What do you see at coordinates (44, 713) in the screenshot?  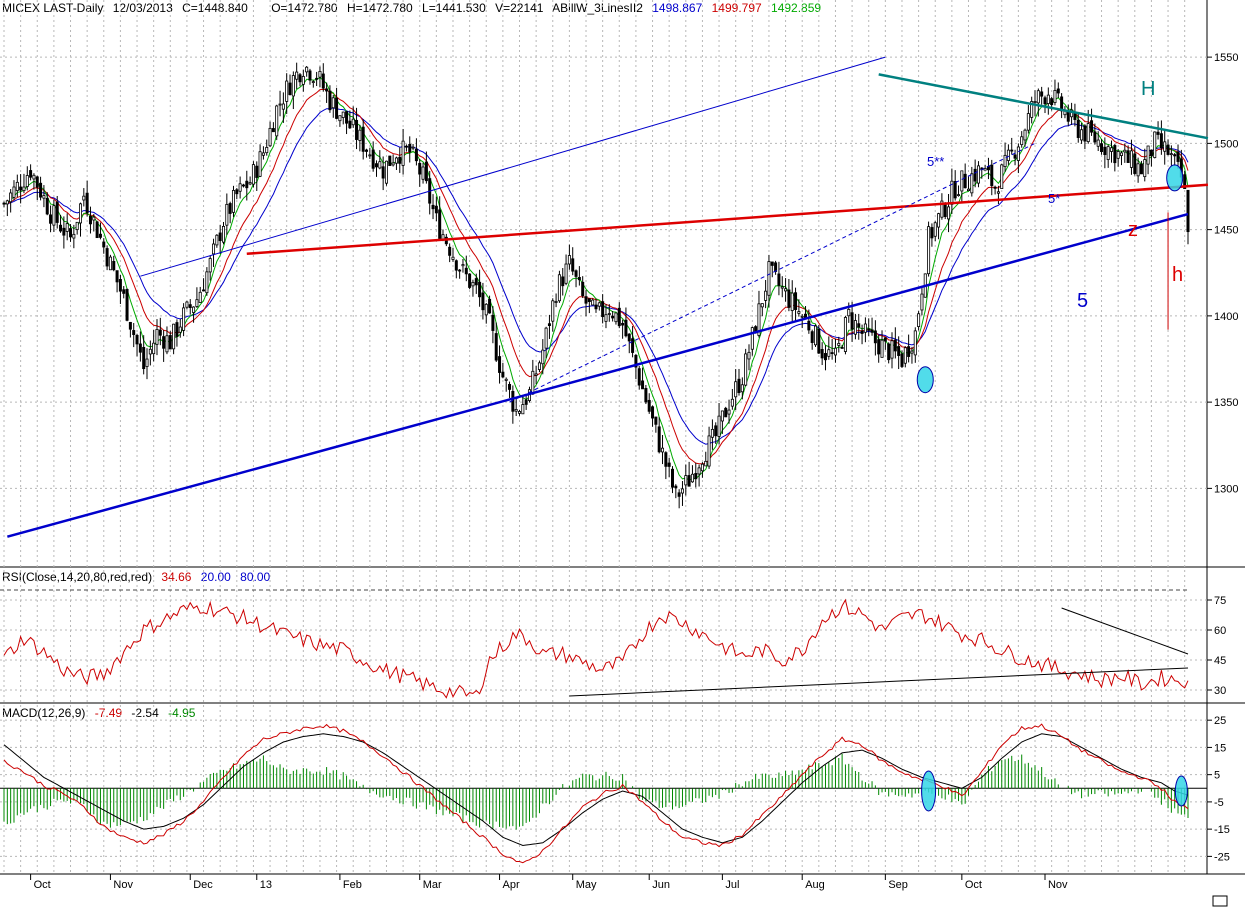 I see `macd-name: MACD(12,26,9)` at bounding box center [44, 713].